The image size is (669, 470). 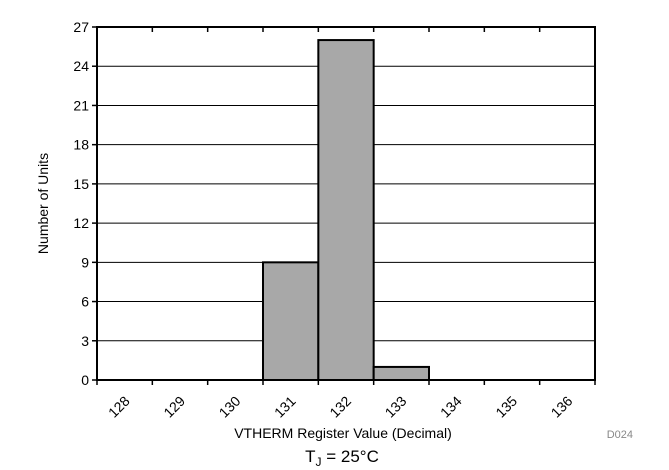 I want to click on y-tick-label: 9, so click(x=85, y=262).